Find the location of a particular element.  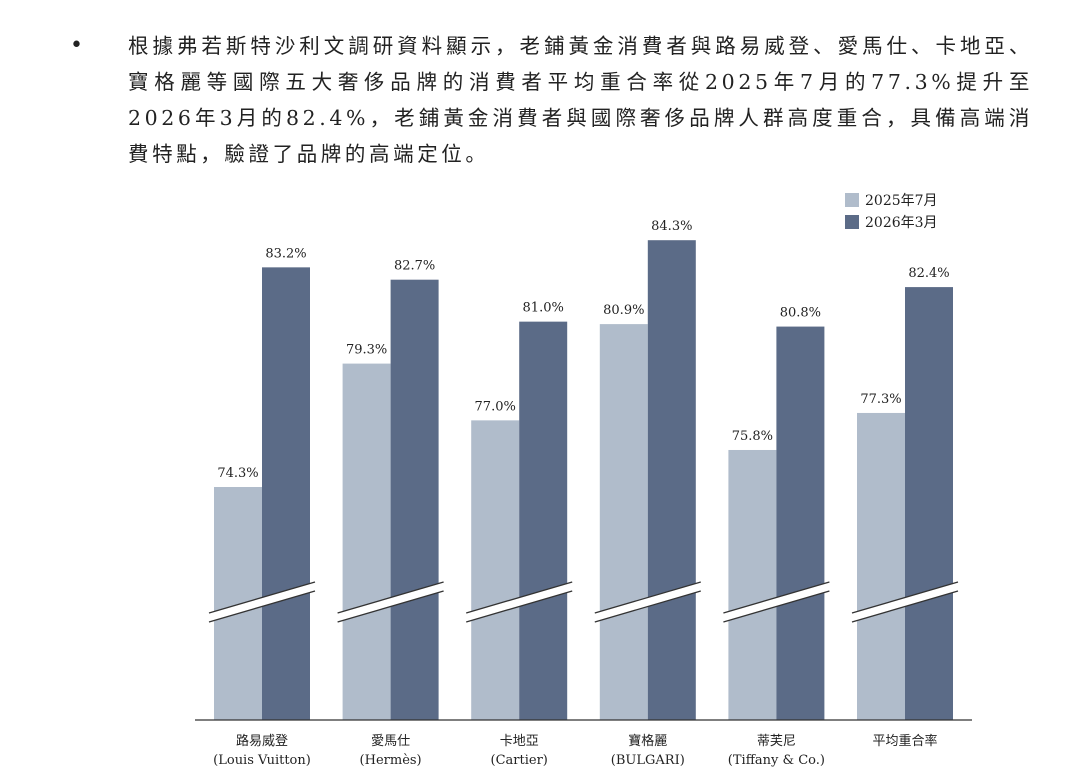

value-label: 75.8% is located at coordinates (752, 436).